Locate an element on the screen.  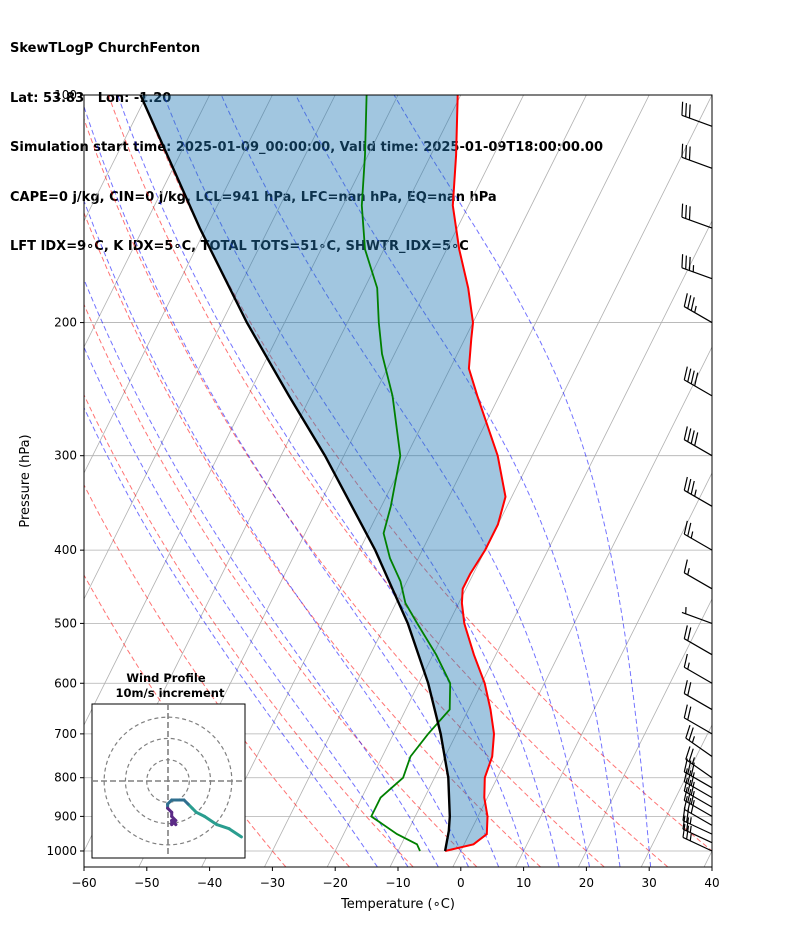
y-tick-label: 300 is located at coordinates (65, 456).